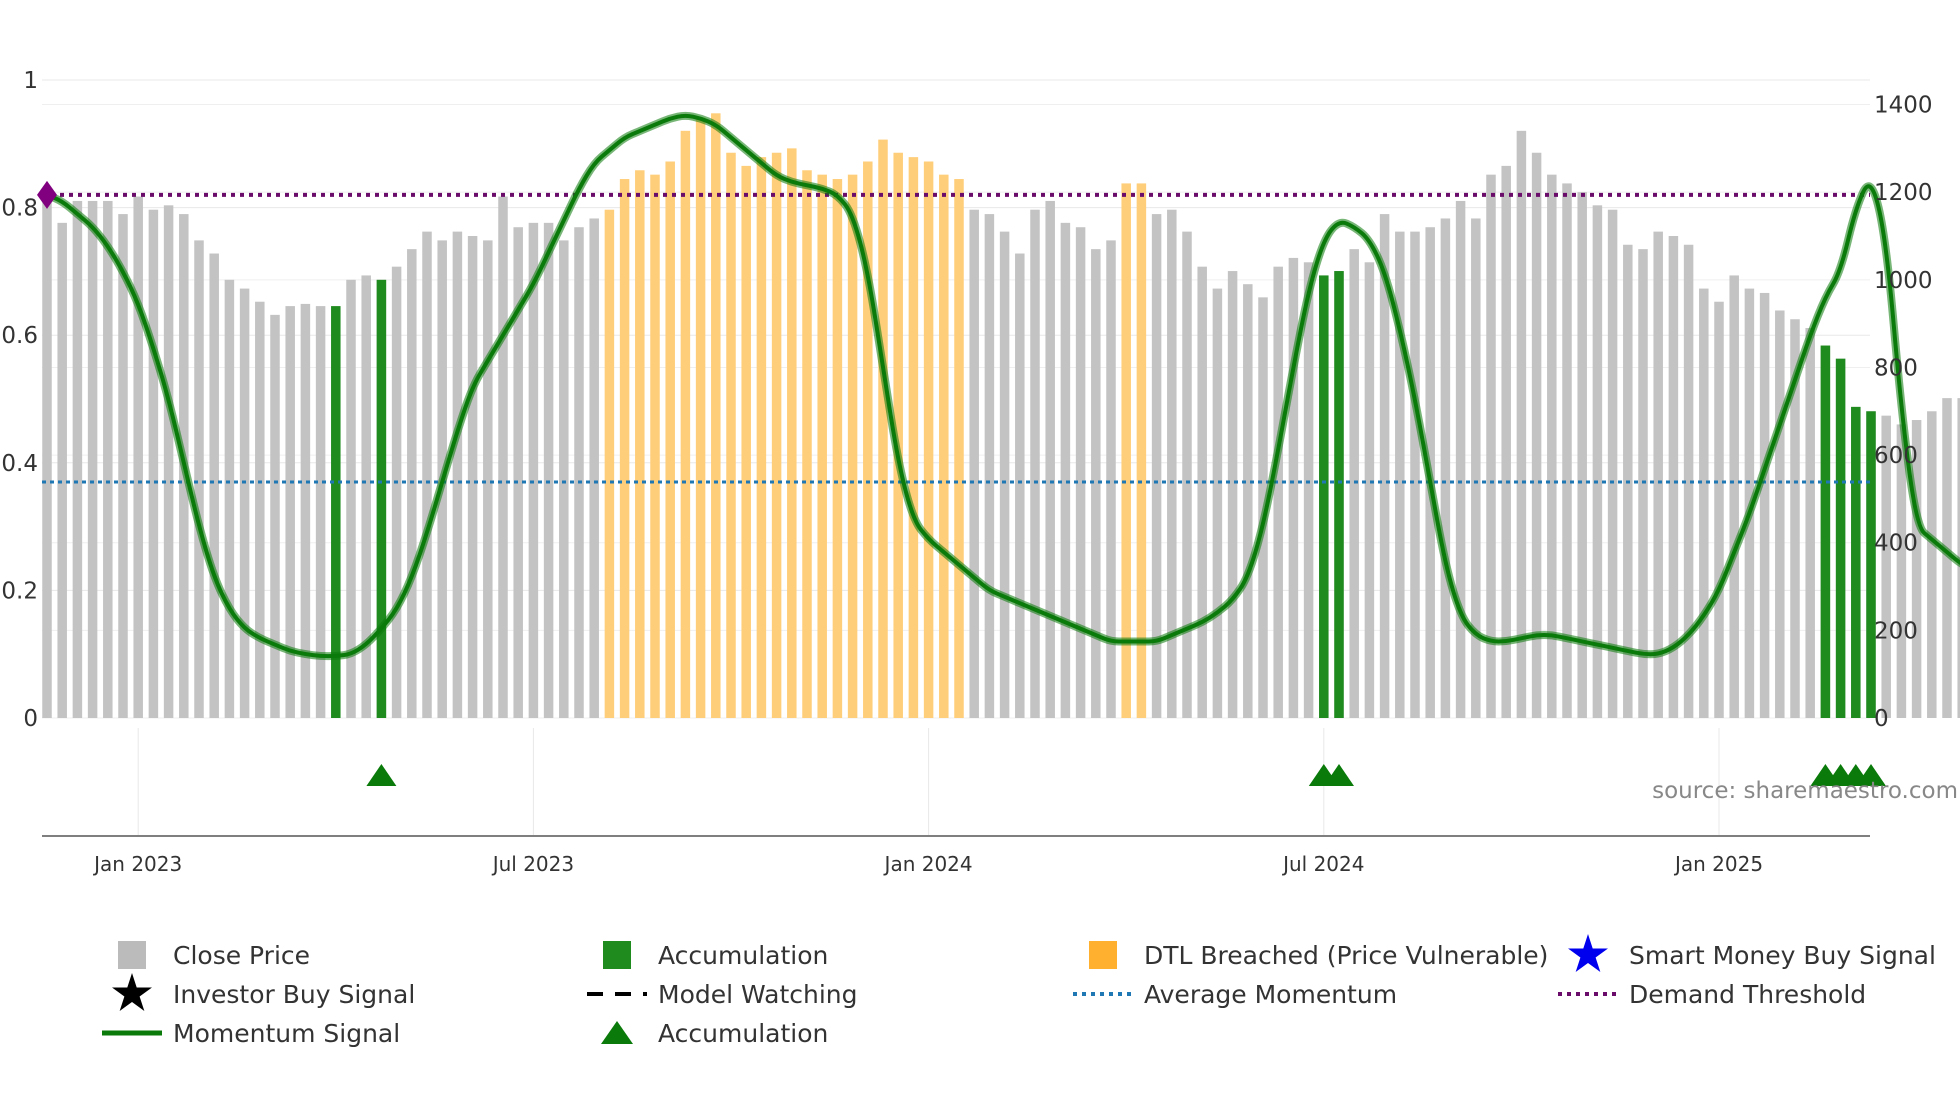  Describe the element at coordinates (1747, 994) in the screenshot. I see `legend-label: Demand Threshold` at that location.